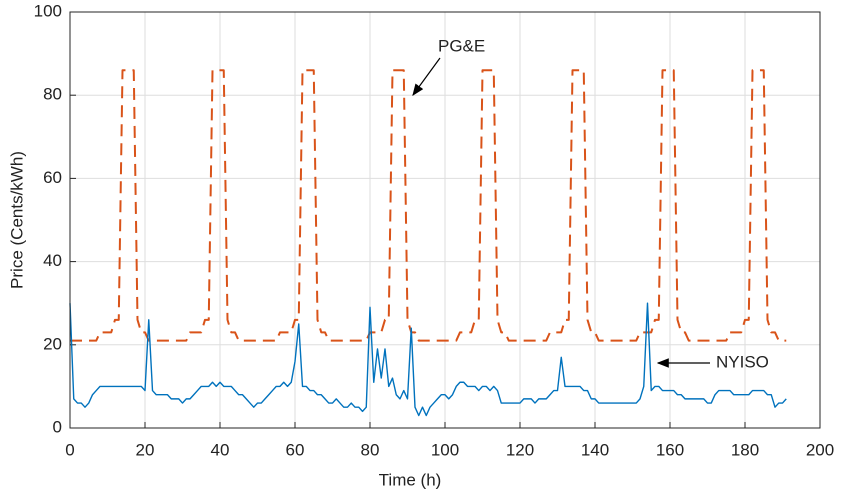 This screenshot has height=498, width=844. Describe the element at coordinates (52, 260) in the screenshot. I see `y-tick-label: 40` at that location.